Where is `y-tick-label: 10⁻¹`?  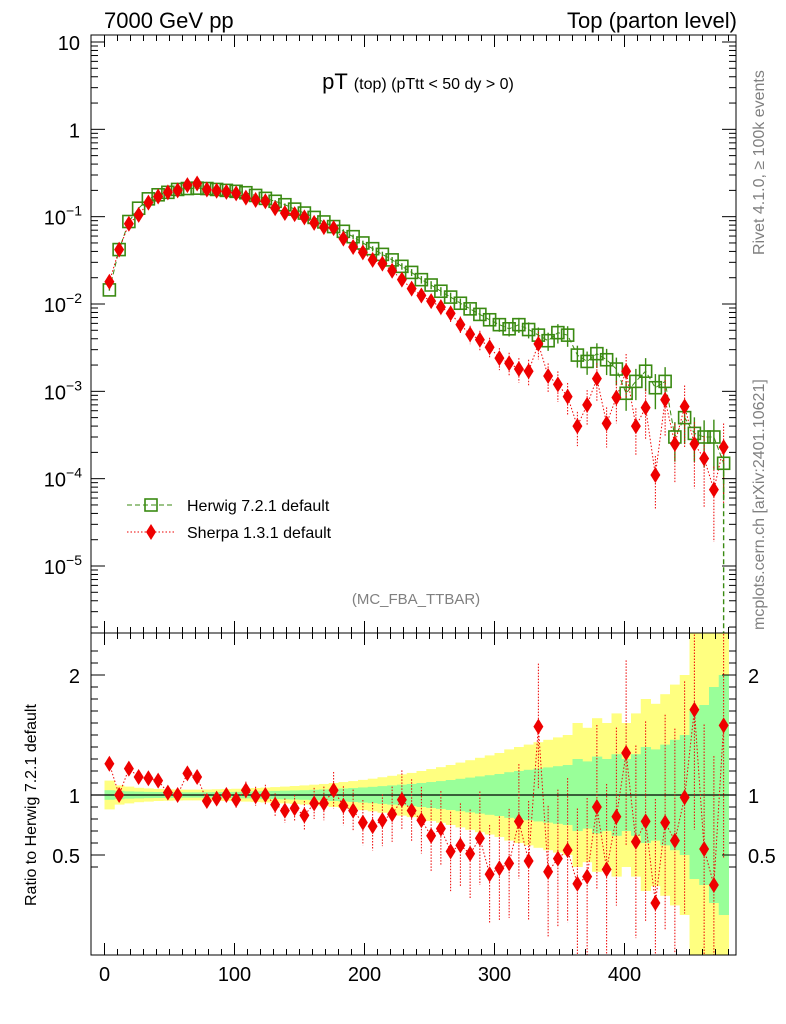 y-tick-label: 10⁻¹ is located at coordinates (63, 216).